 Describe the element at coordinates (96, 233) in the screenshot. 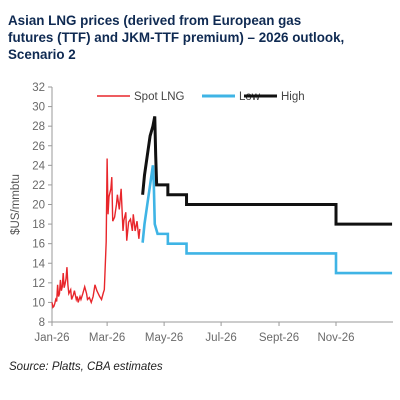

I see `series-line` at that location.